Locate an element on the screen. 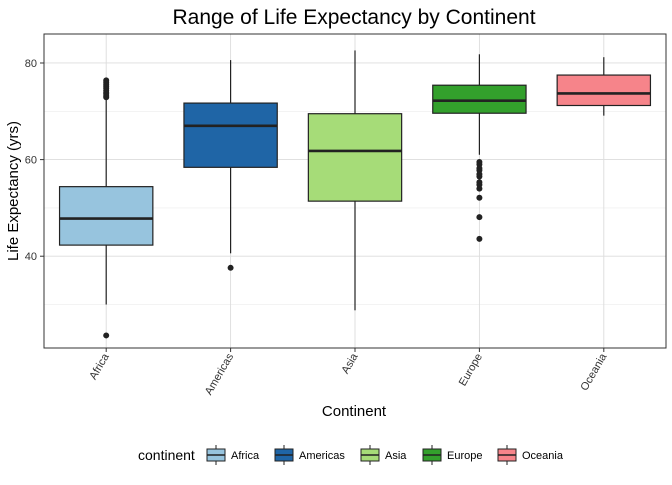 Image resolution: width=672 pixels, height=485 pixels. box-oceania is located at coordinates (604, 86).